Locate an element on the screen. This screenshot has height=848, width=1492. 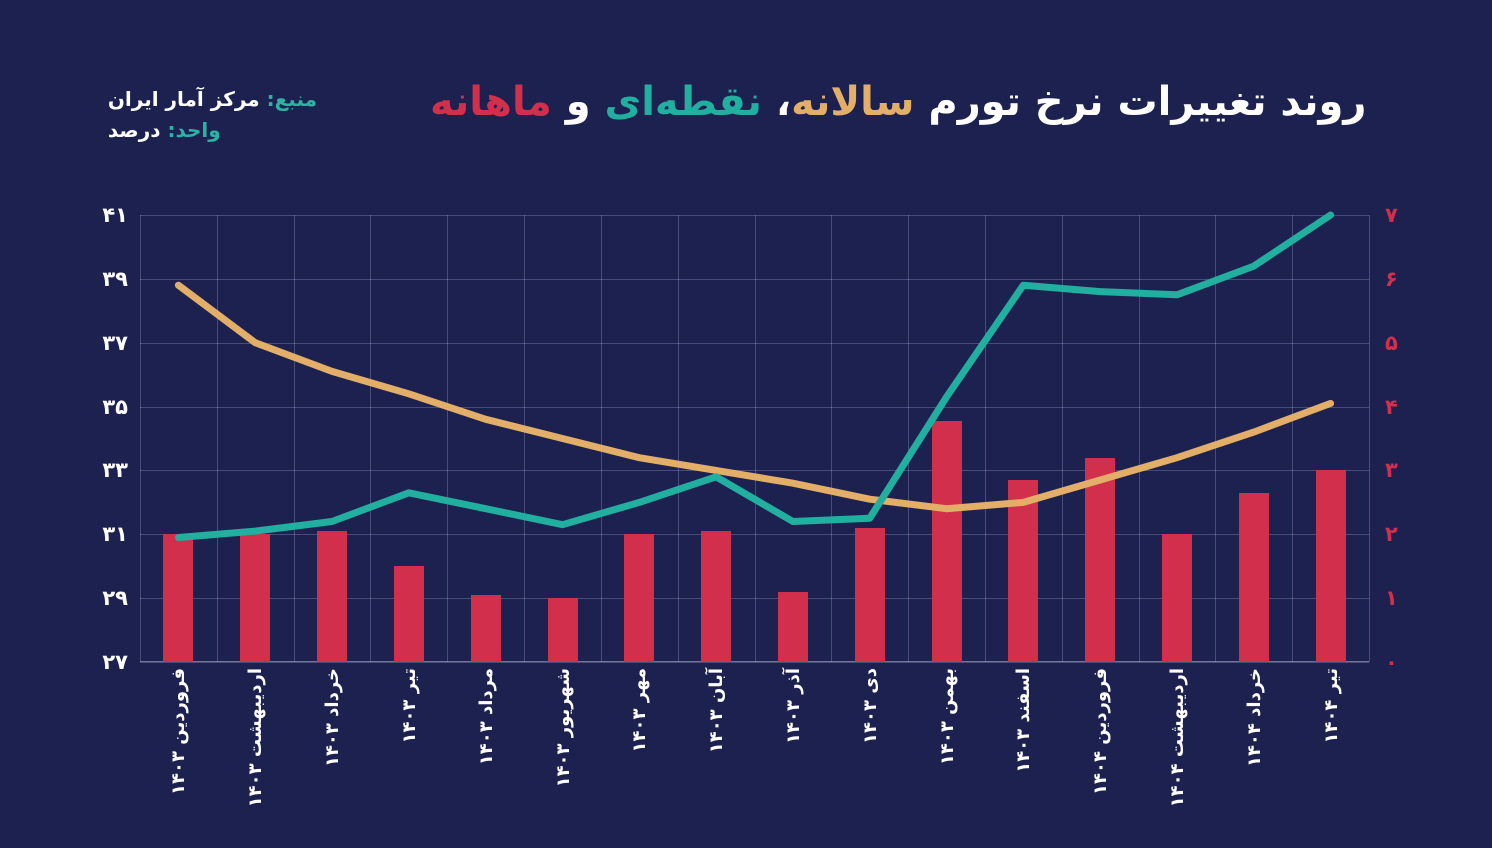
x-axis-label: آذر ۱۴۰۳ is located at coordinates (793, 706).